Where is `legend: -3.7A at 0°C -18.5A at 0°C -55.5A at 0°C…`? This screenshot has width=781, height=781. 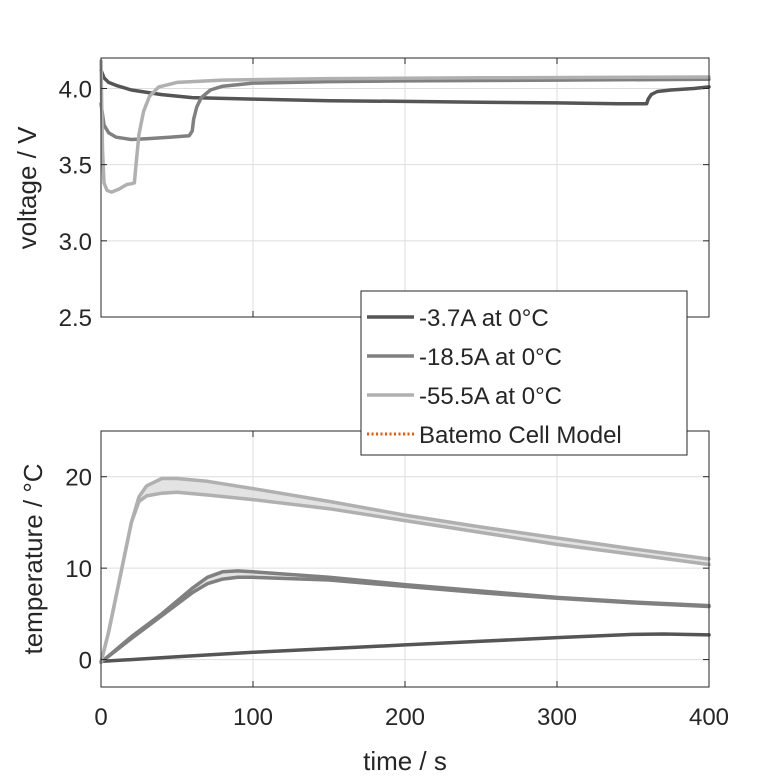 legend: -3.7A at 0°C -18.5A at 0°C -55.5A at 0°C… is located at coordinates (524, 373).